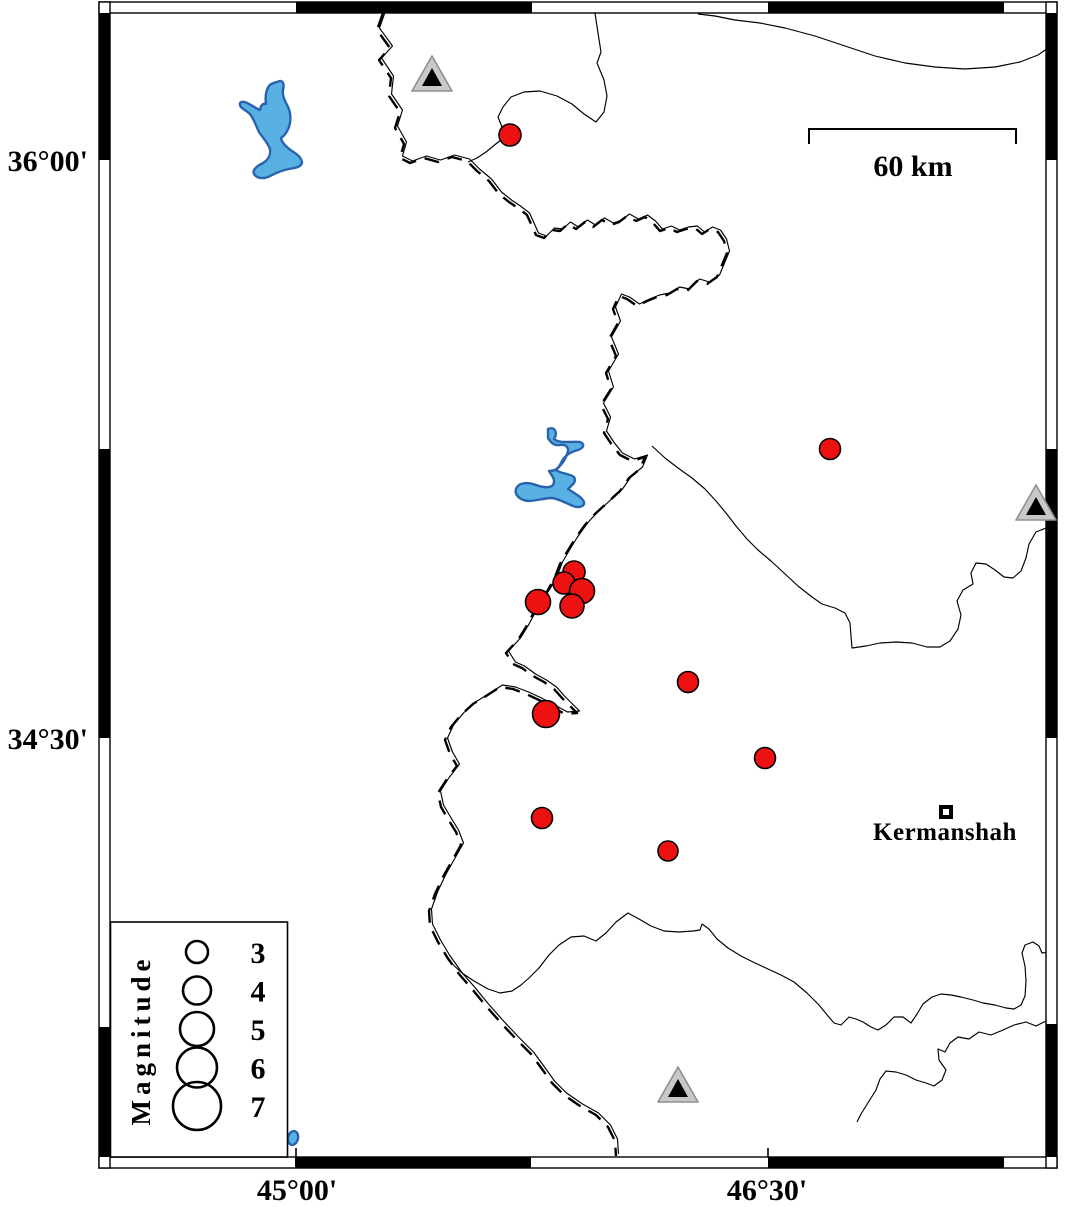  I want to click on magnitude-legend: Magnitude 3 4 5 6 7, so click(199, 1039).